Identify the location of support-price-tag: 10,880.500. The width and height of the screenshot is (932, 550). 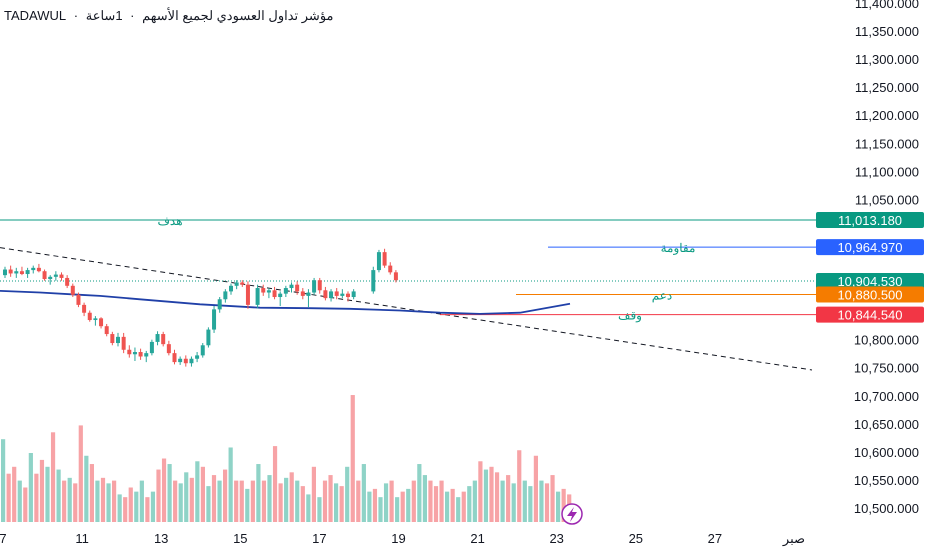
(869, 294).